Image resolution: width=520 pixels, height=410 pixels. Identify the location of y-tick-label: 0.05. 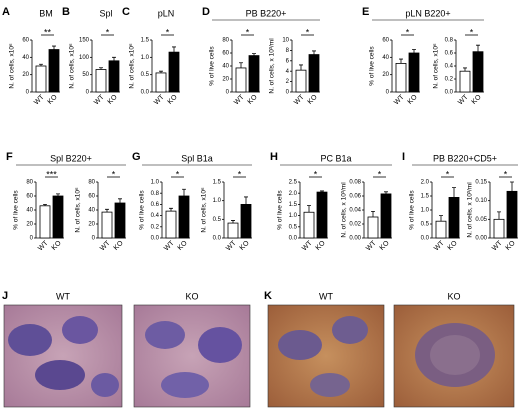
(481, 220).